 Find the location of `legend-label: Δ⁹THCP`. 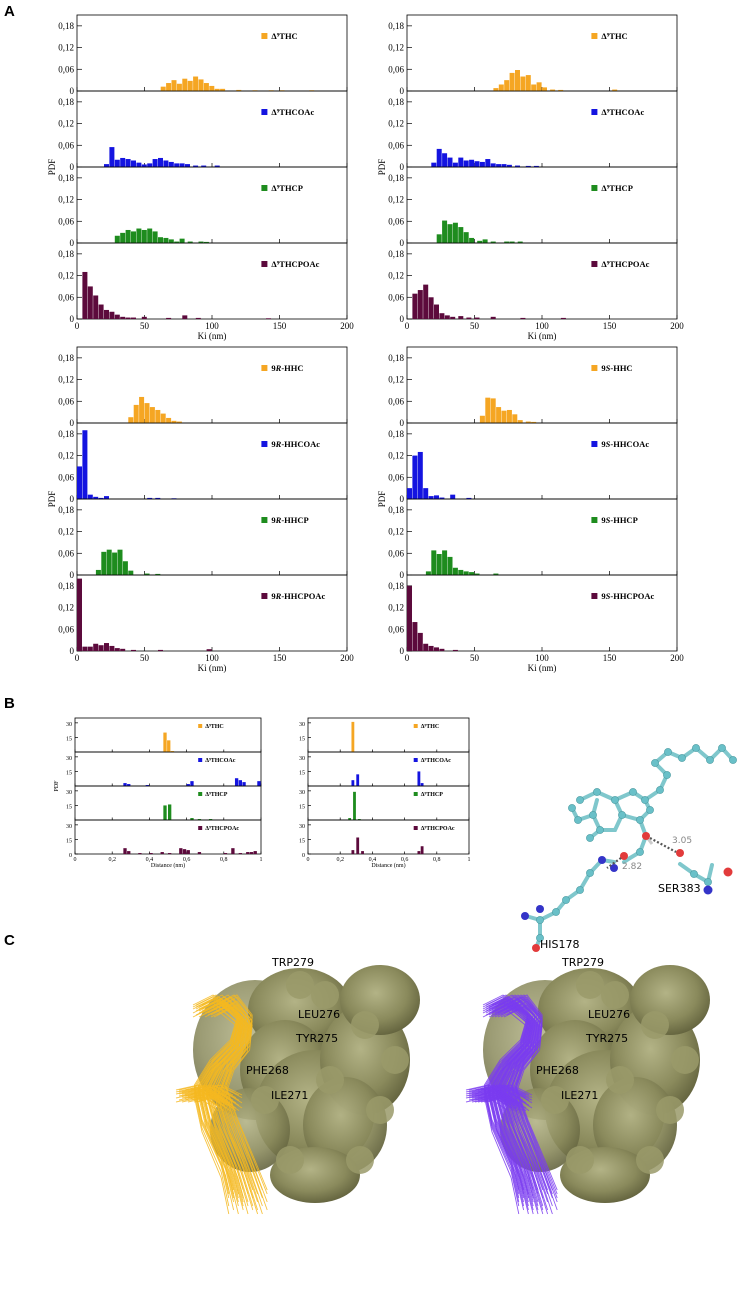

legend-label: Δ⁹THCP is located at coordinates (617, 188).